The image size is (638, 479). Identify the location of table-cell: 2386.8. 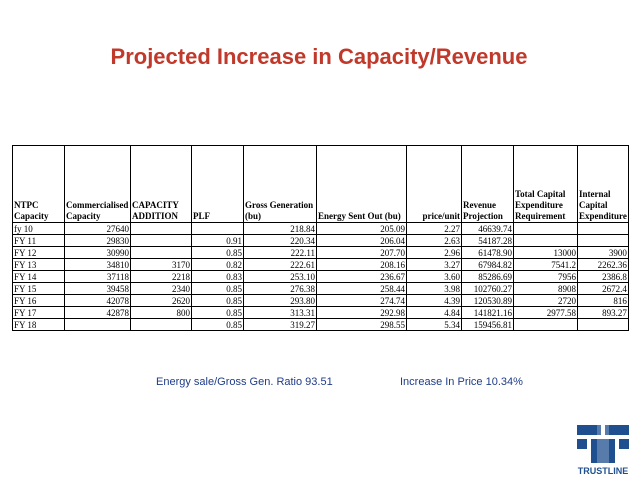
(603, 276).